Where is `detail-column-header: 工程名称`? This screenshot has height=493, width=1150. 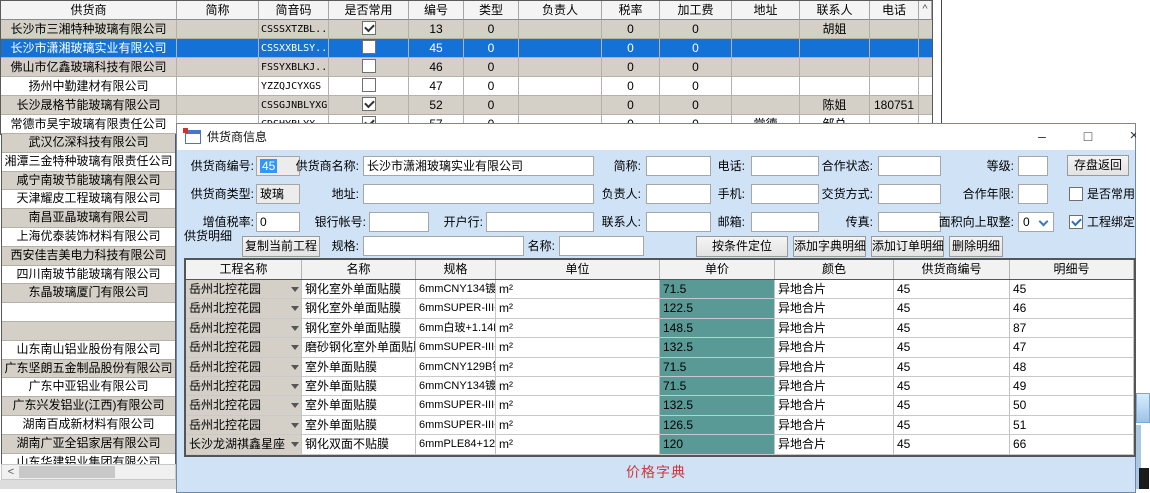
detail-column-header: 工程名称 is located at coordinates (244, 269).